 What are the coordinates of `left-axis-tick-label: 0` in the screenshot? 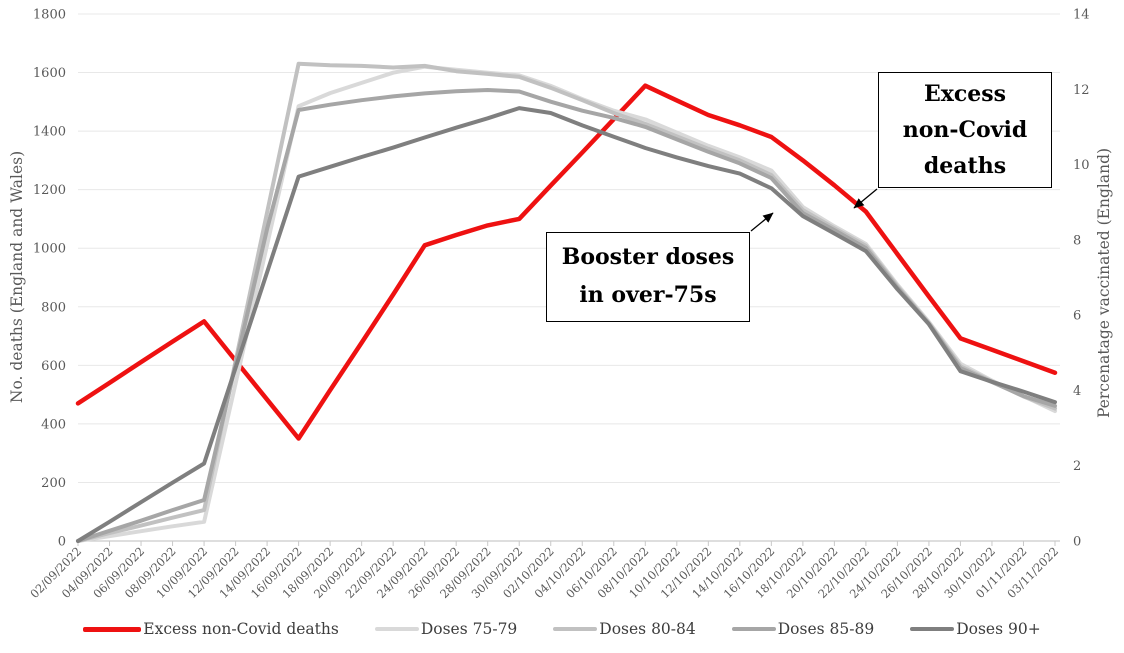 It's located at (62, 542).